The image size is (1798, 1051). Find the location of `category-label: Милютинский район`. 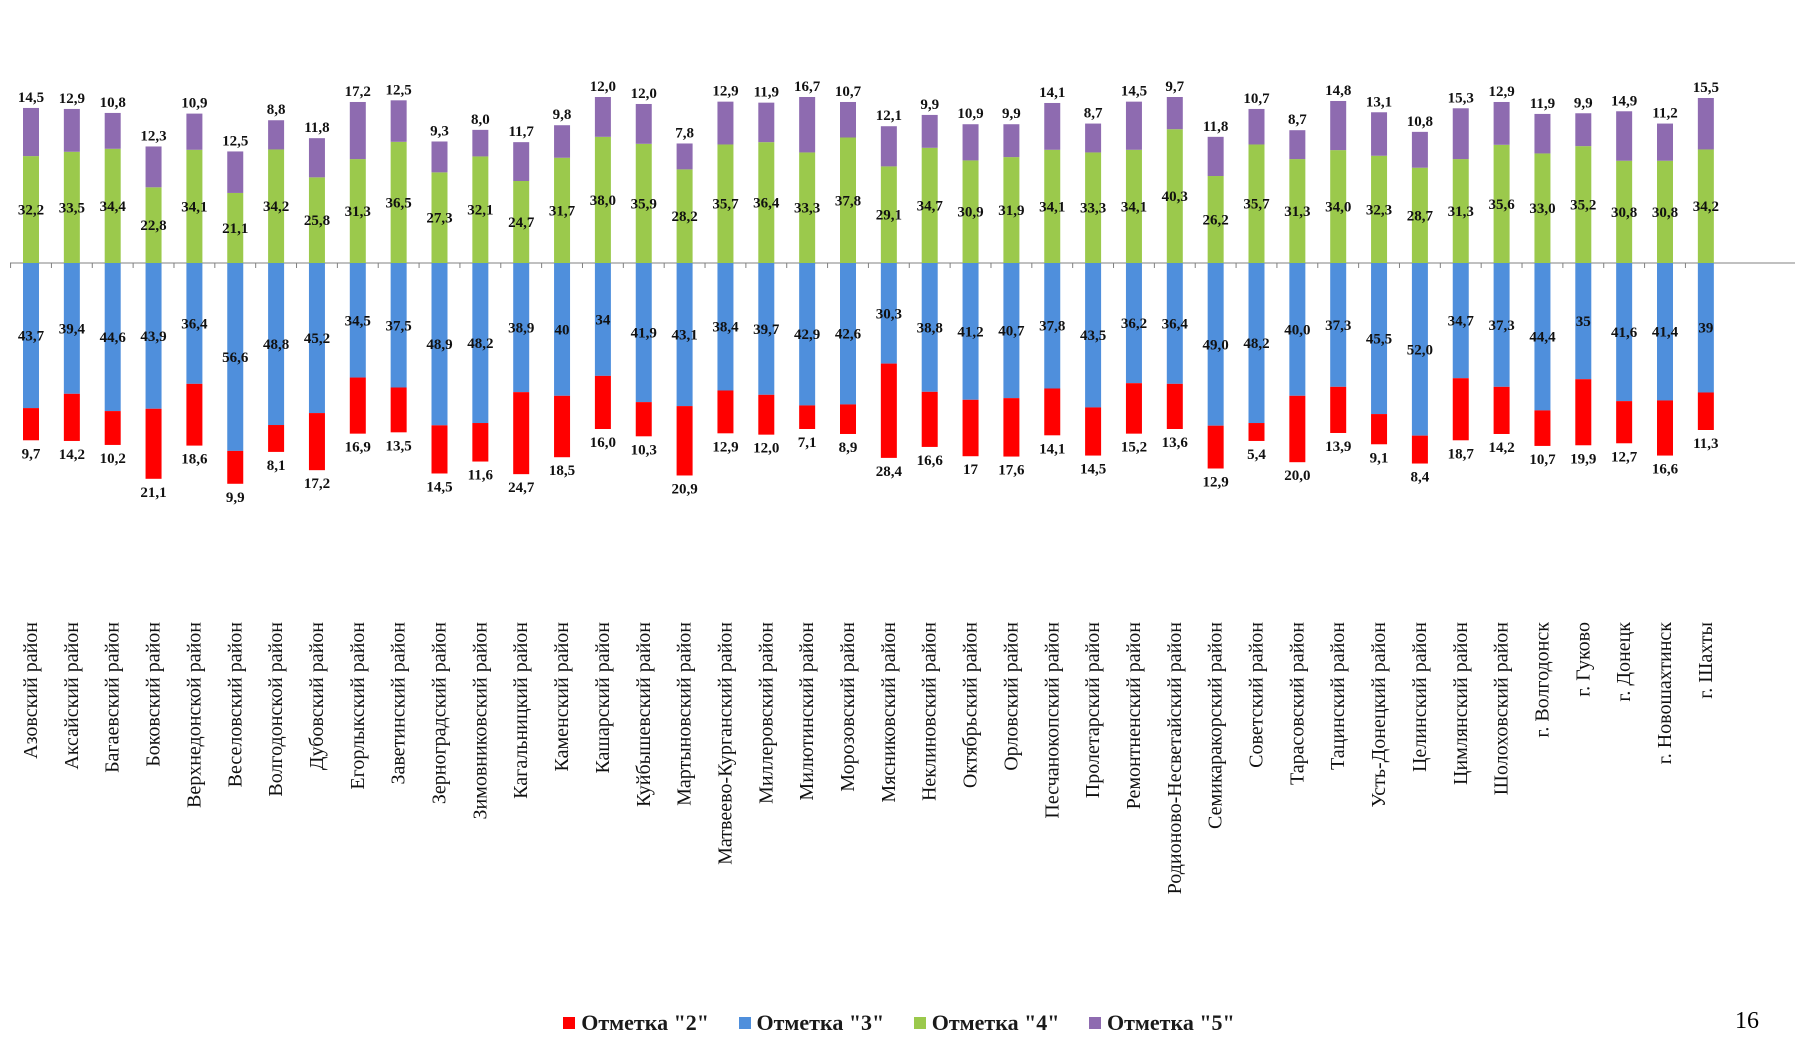

category-label: Милютинский район is located at coordinates (807, 711).